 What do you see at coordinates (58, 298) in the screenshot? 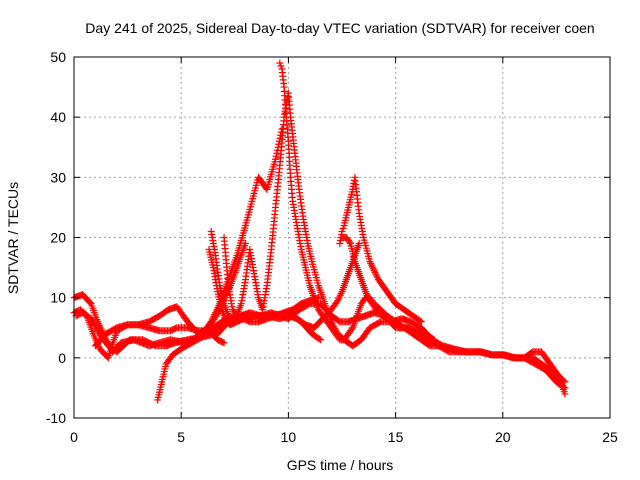
I see `y-tick-label: 10` at bounding box center [58, 298].